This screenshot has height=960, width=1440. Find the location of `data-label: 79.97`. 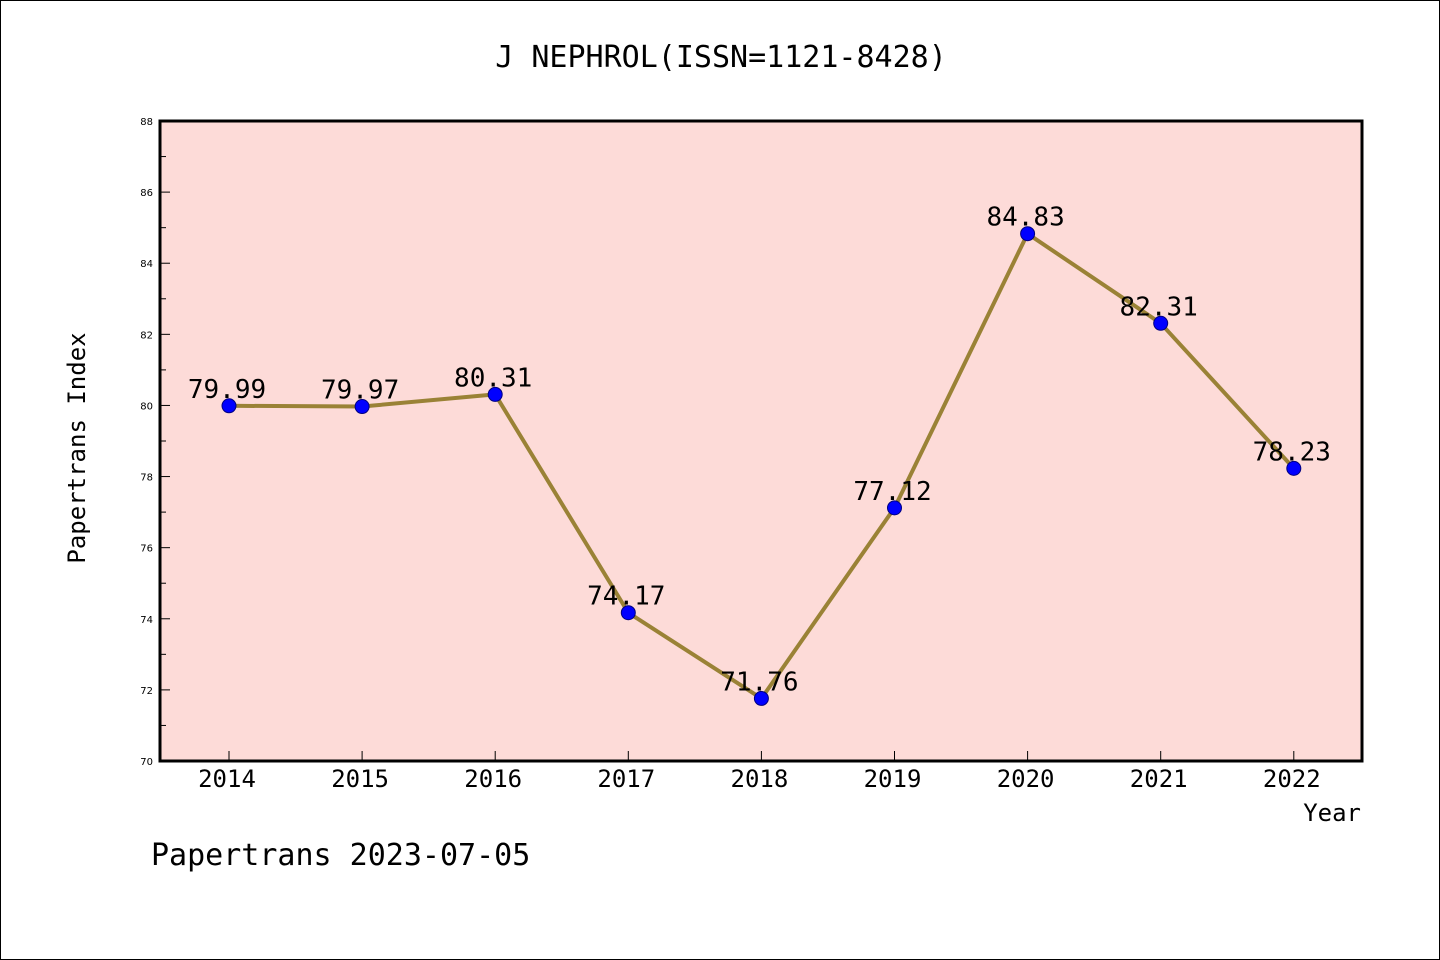

data-label: 79.97 is located at coordinates (360, 391).